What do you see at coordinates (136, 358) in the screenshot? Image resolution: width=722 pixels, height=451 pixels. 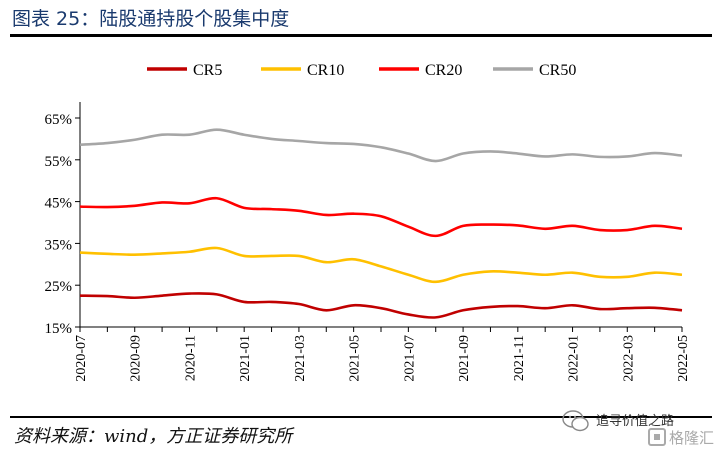 I see `x-tick-label: 2020-09` at bounding box center [136, 358].